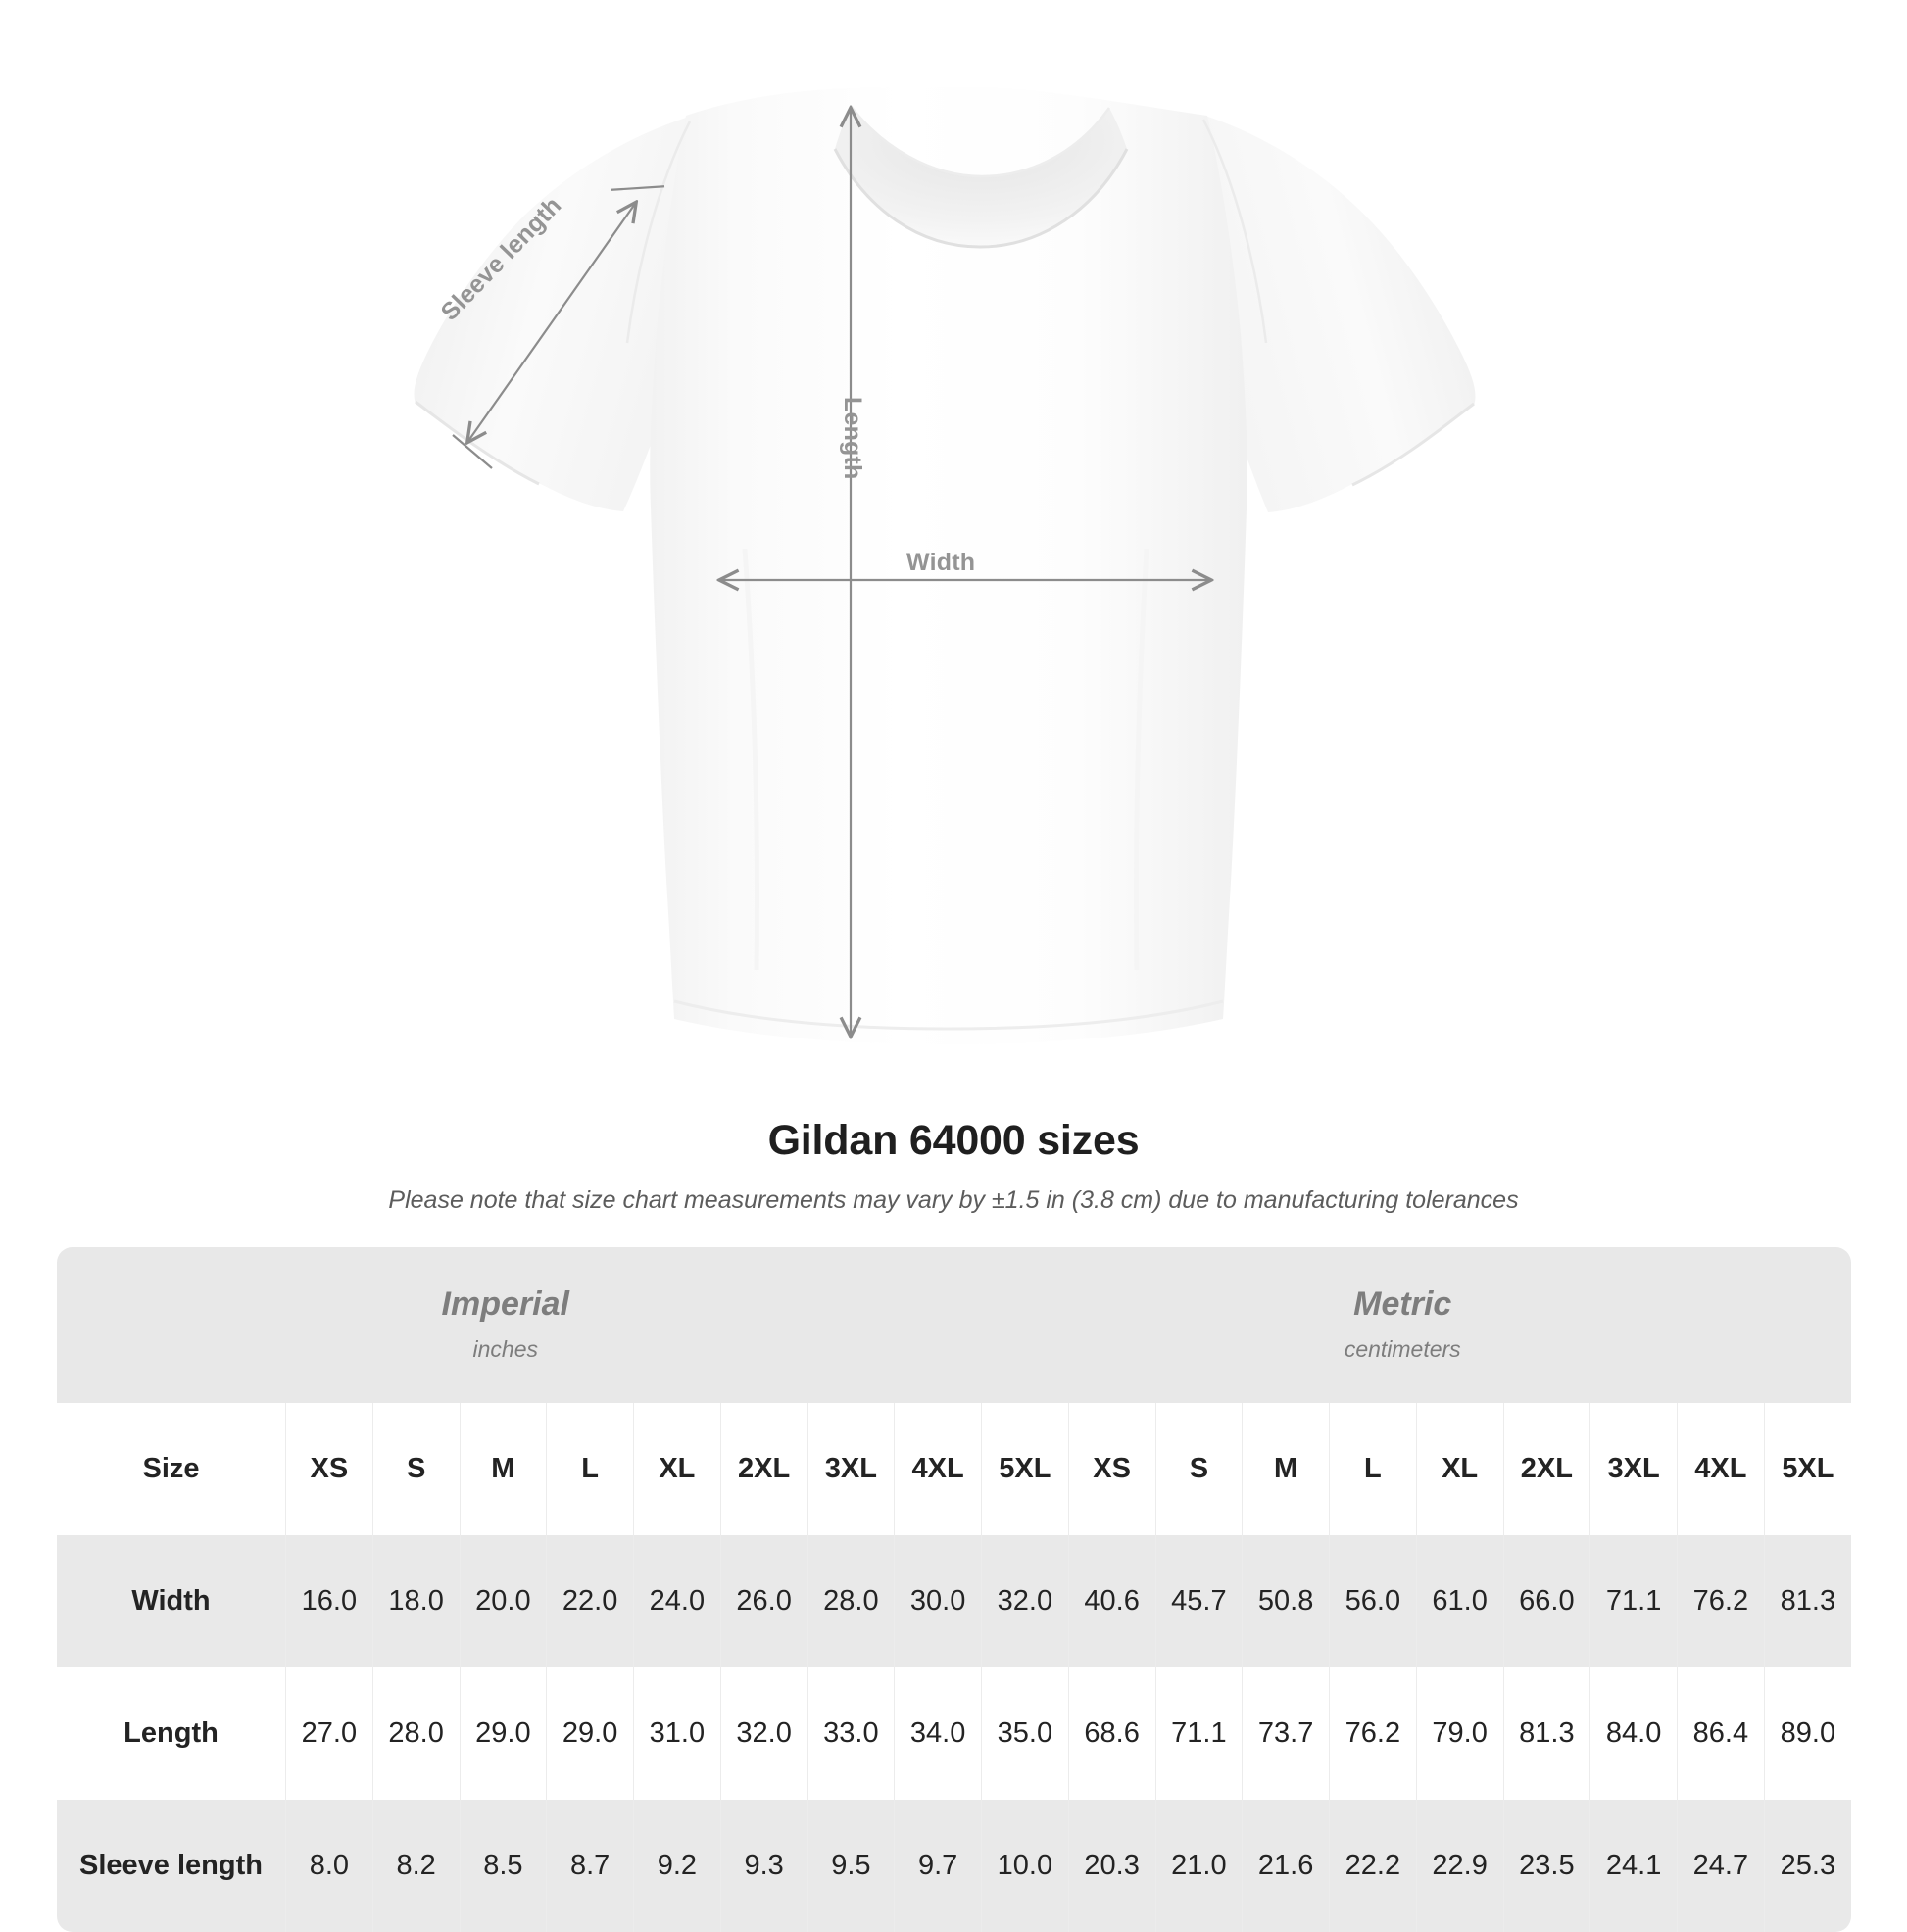 The height and width of the screenshot is (1932, 1907). I want to click on unit-system-header: Imperial inches Metric centimeters, so click(954, 1325).